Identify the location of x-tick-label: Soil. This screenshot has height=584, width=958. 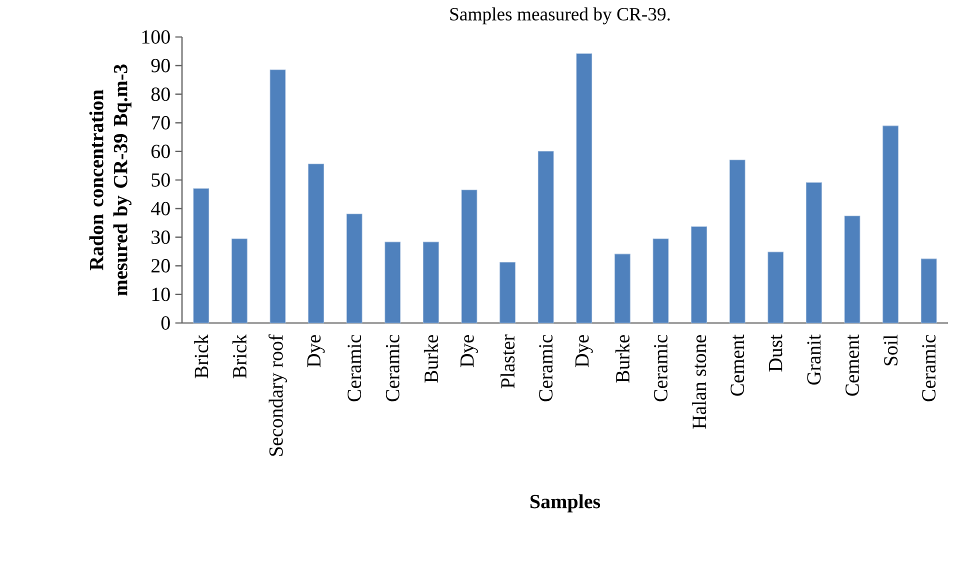
(891, 350).